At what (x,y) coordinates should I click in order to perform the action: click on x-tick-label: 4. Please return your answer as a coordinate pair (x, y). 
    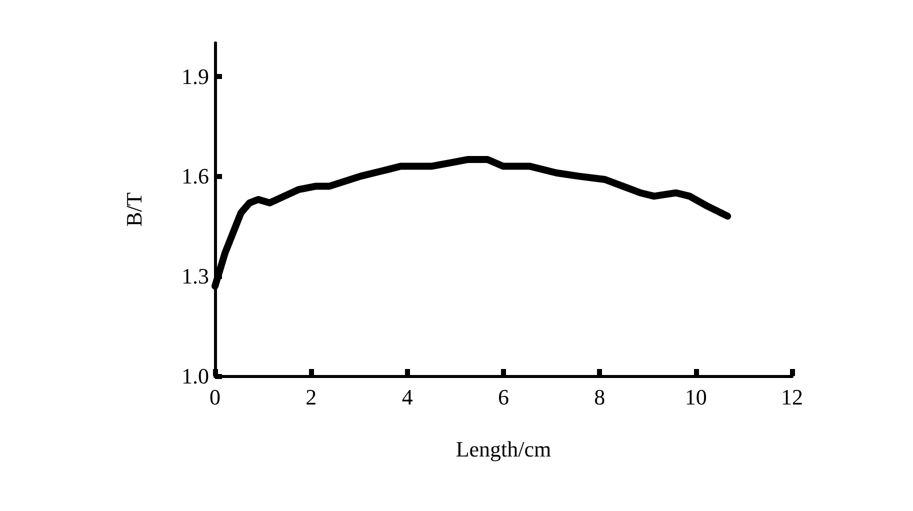
    Looking at the image, I should click on (407, 397).